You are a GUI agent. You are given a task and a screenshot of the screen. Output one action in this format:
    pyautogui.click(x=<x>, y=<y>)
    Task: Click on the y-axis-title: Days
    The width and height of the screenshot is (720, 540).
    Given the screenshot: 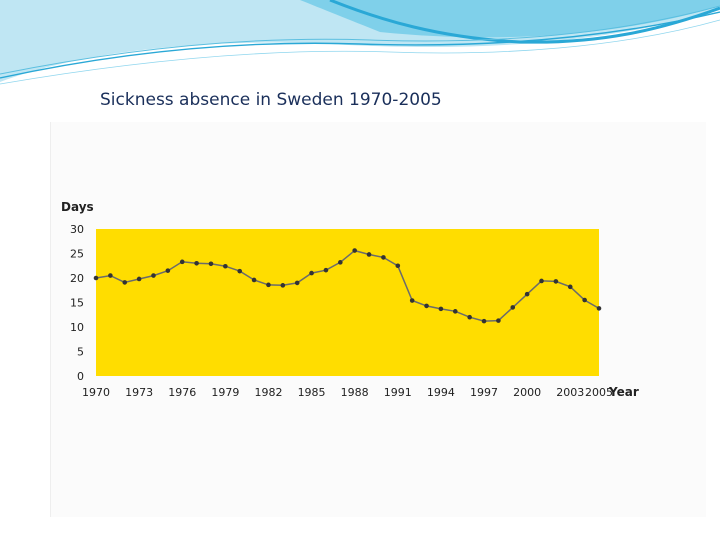 What is the action you would take?
    pyautogui.click(x=77, y=207)
    